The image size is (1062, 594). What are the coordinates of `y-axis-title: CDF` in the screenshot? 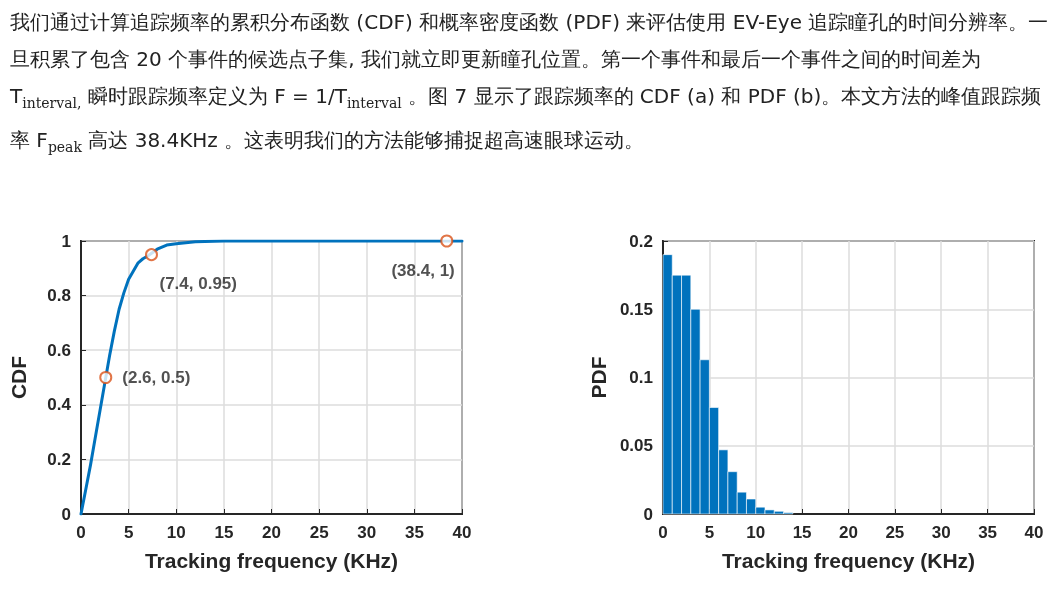 It's located at (18, 377).